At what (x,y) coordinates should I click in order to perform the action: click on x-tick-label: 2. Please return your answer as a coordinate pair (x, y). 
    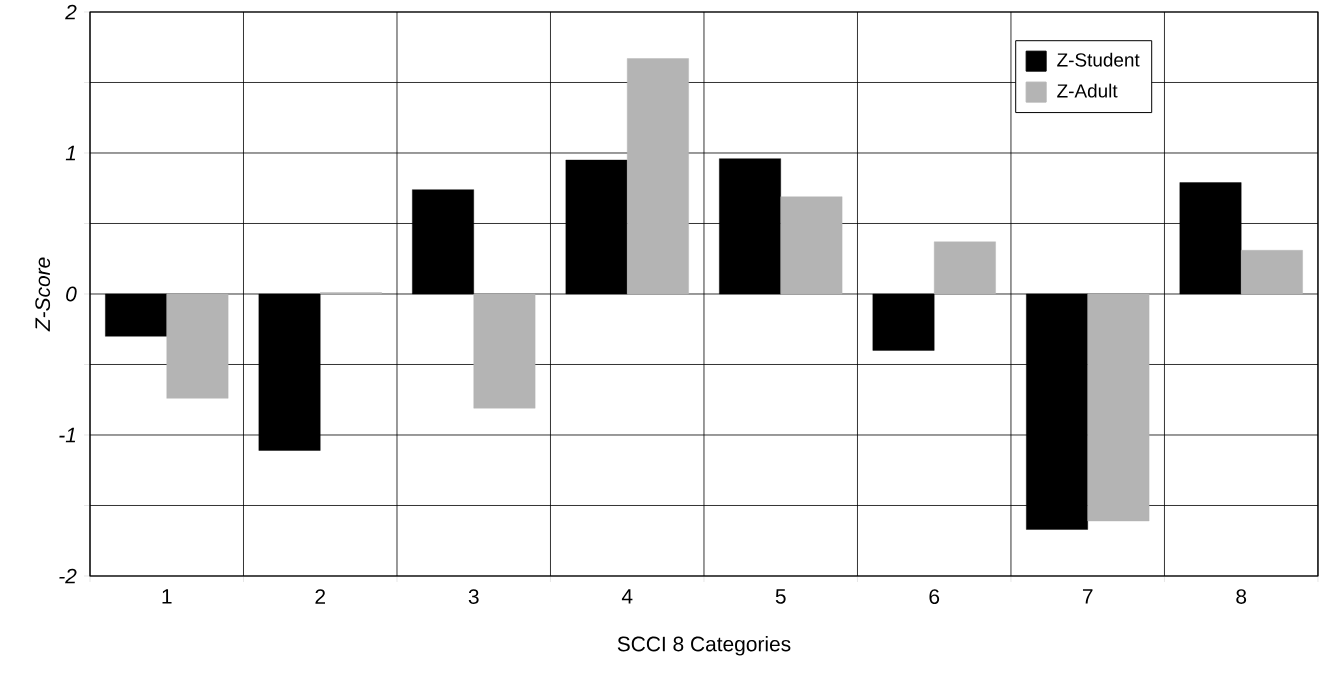
    Looking at the image, I should click on (320, 596).